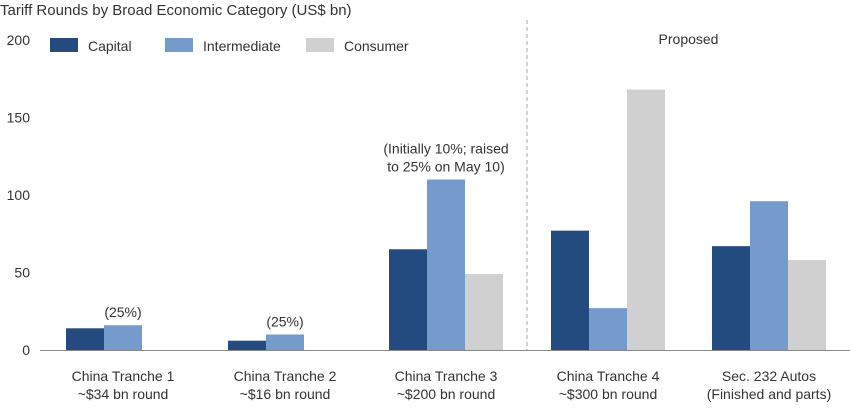 The height and width of the screenshot is (410, 850). Describe the element at coordinates (19, 195) in the screenshot. I see `y-tick-label: 100` at that location.